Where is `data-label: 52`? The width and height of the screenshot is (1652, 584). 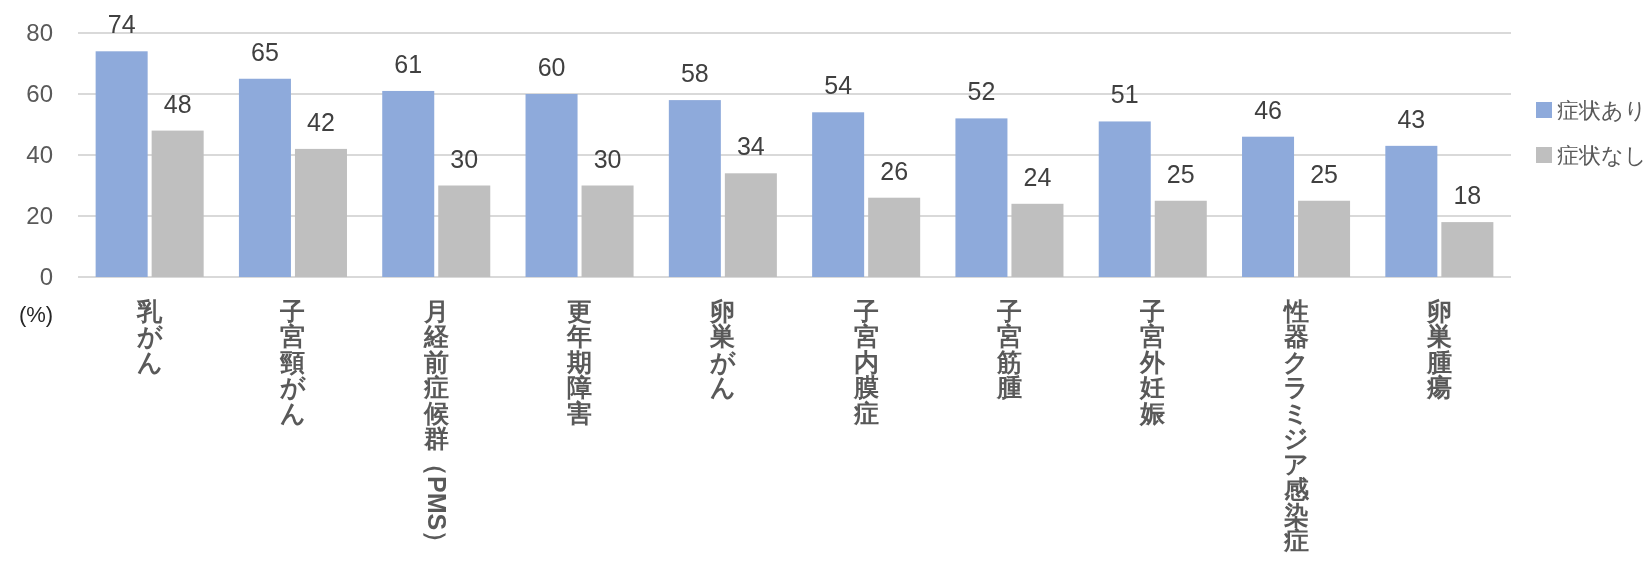
data-label: 52 is located at coordinates (981, 91).